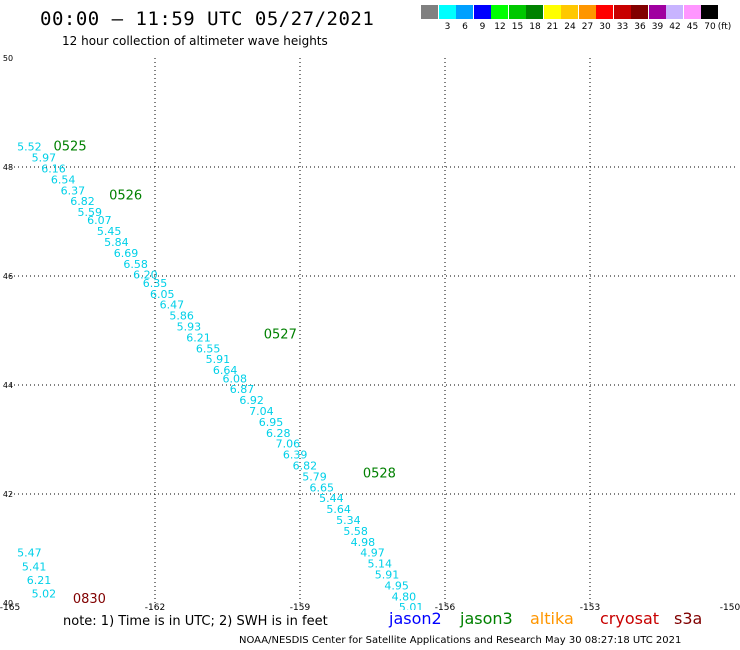 This screenshot has width=740, height=650. What do you see at coordinates (189, 327) in the screenshot?
I see `wave-height-value: 5.93` at bounding box center [189, 327].